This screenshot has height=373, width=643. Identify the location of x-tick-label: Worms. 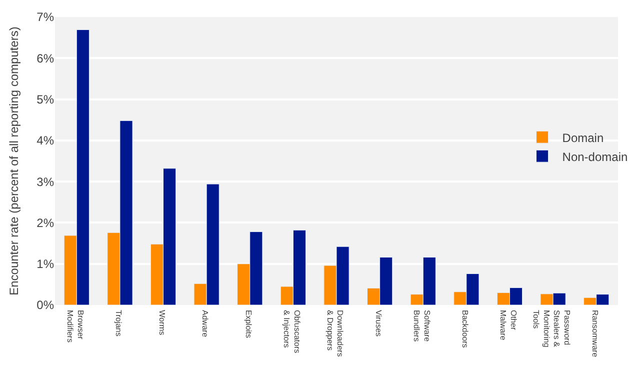
(161, 323).